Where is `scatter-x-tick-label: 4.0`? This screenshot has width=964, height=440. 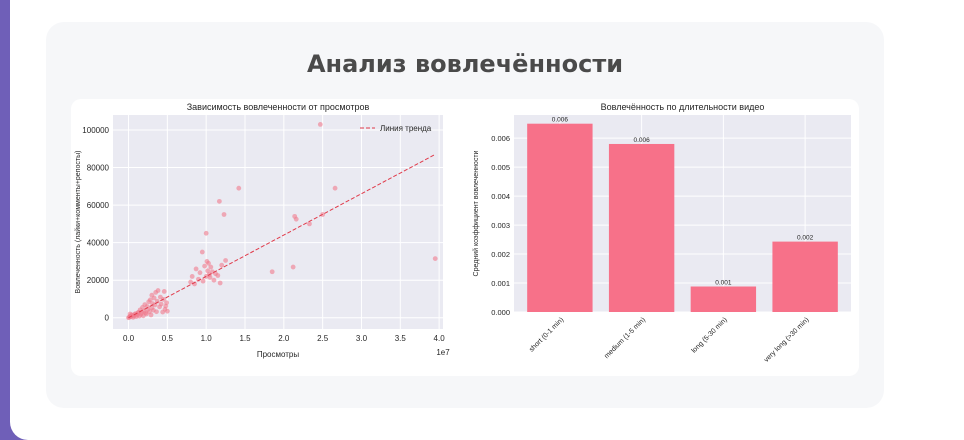
scatter-x-tick-label: 4.0 is located at coordinates (440, 338).